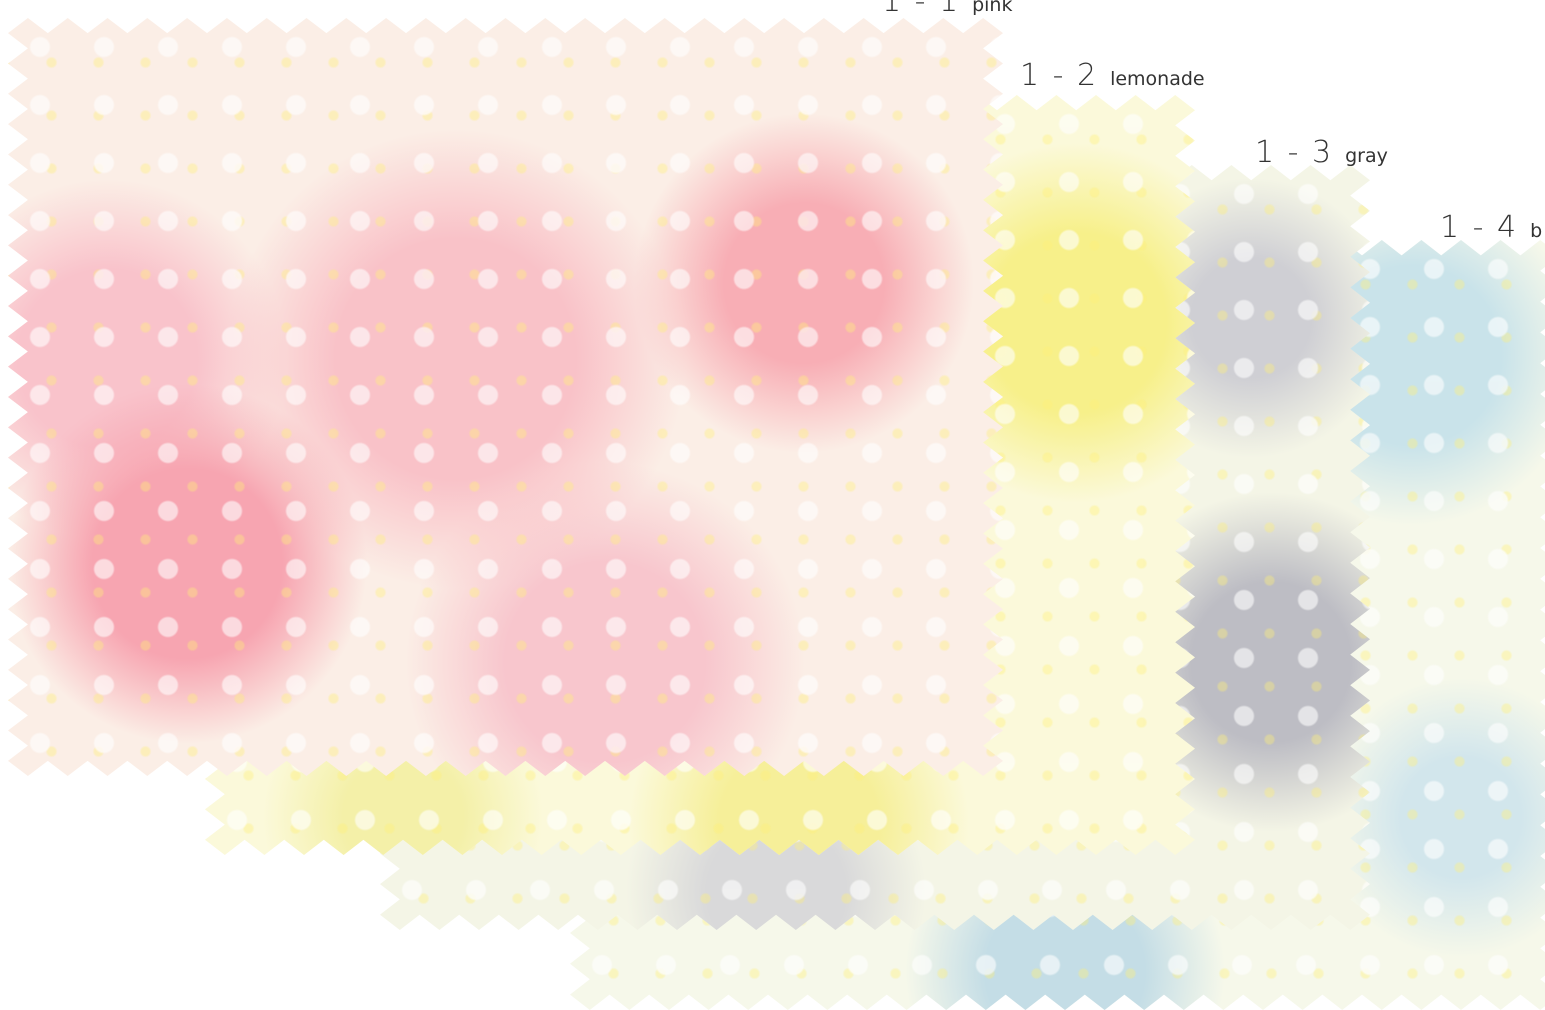 The height and width of the screenshot is (1010, 1545). What do you see at coordinates (1536, 231) in the screenshot?
I see `swatch-color-name: b` at bounding box center [1536, 231].